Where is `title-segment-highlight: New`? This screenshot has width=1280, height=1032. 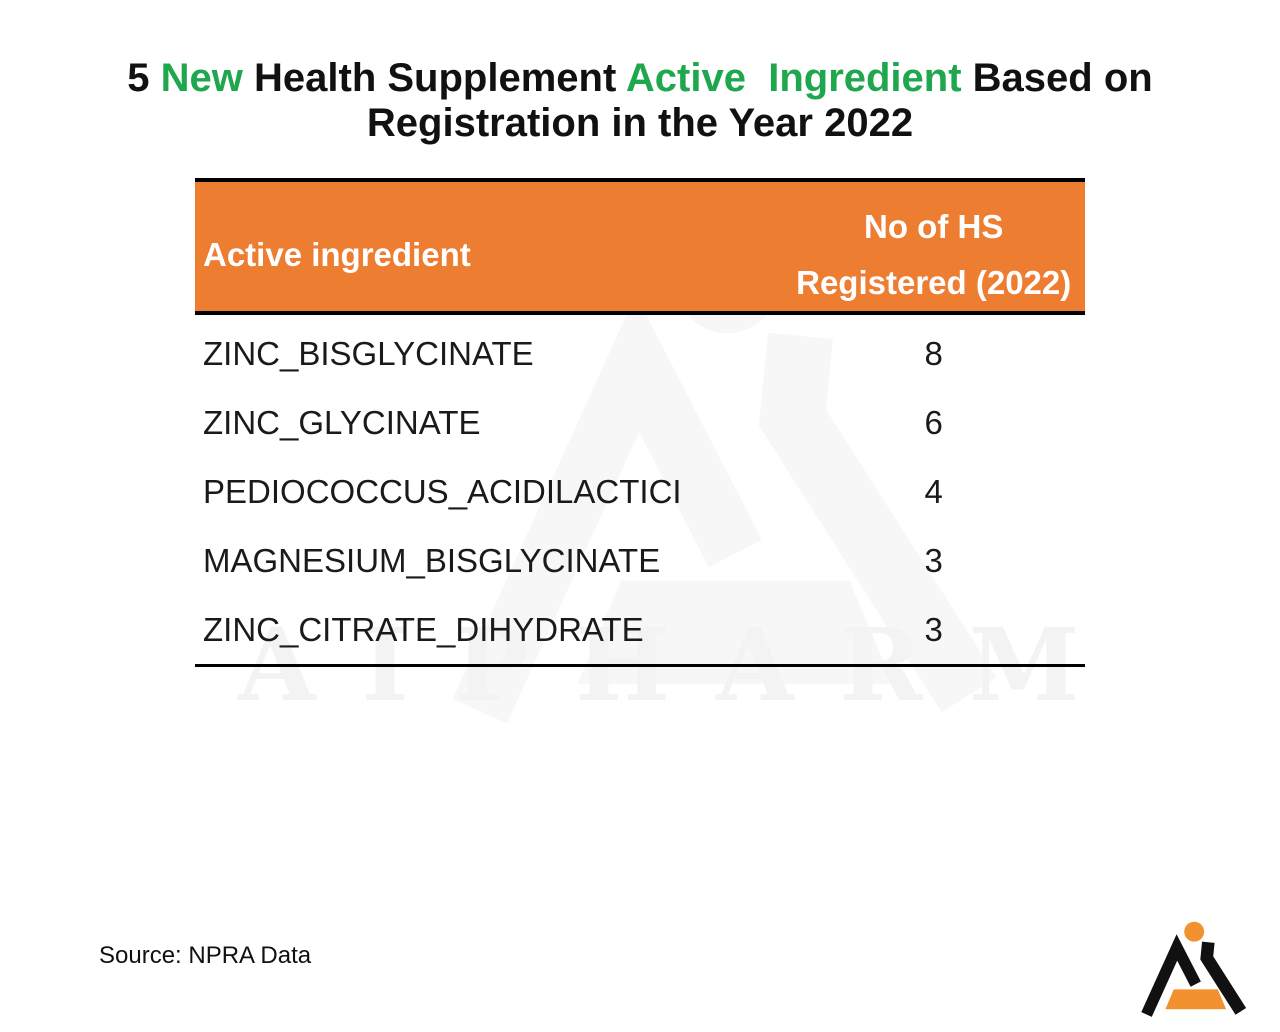
title-segment-highlight: New is located at coordinates (201, 78).